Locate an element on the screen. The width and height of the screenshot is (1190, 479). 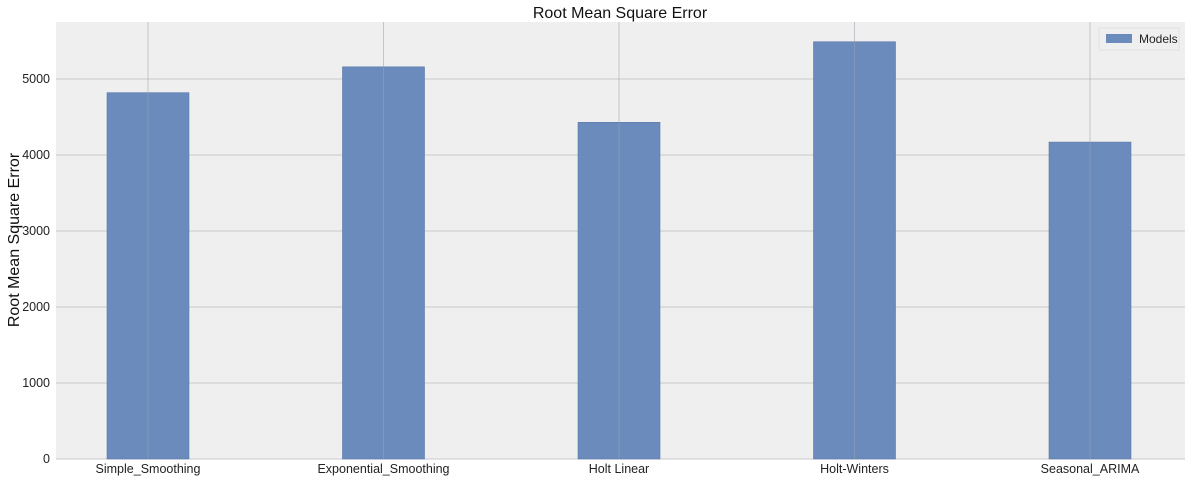
legend-swatch is located at coordinates (1119, 38).